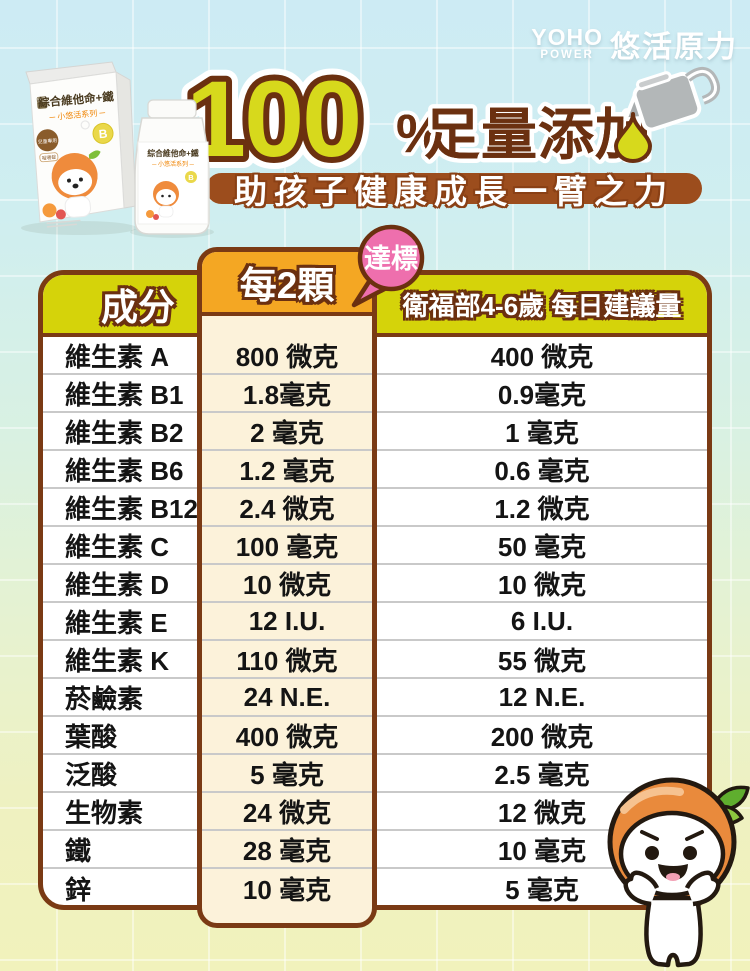 This screenshot has width=750, height=971. What do you see at coordinates (702, 888) in the screenshot?
I see `mascot-arm-right` at bounding box center [702, 888].